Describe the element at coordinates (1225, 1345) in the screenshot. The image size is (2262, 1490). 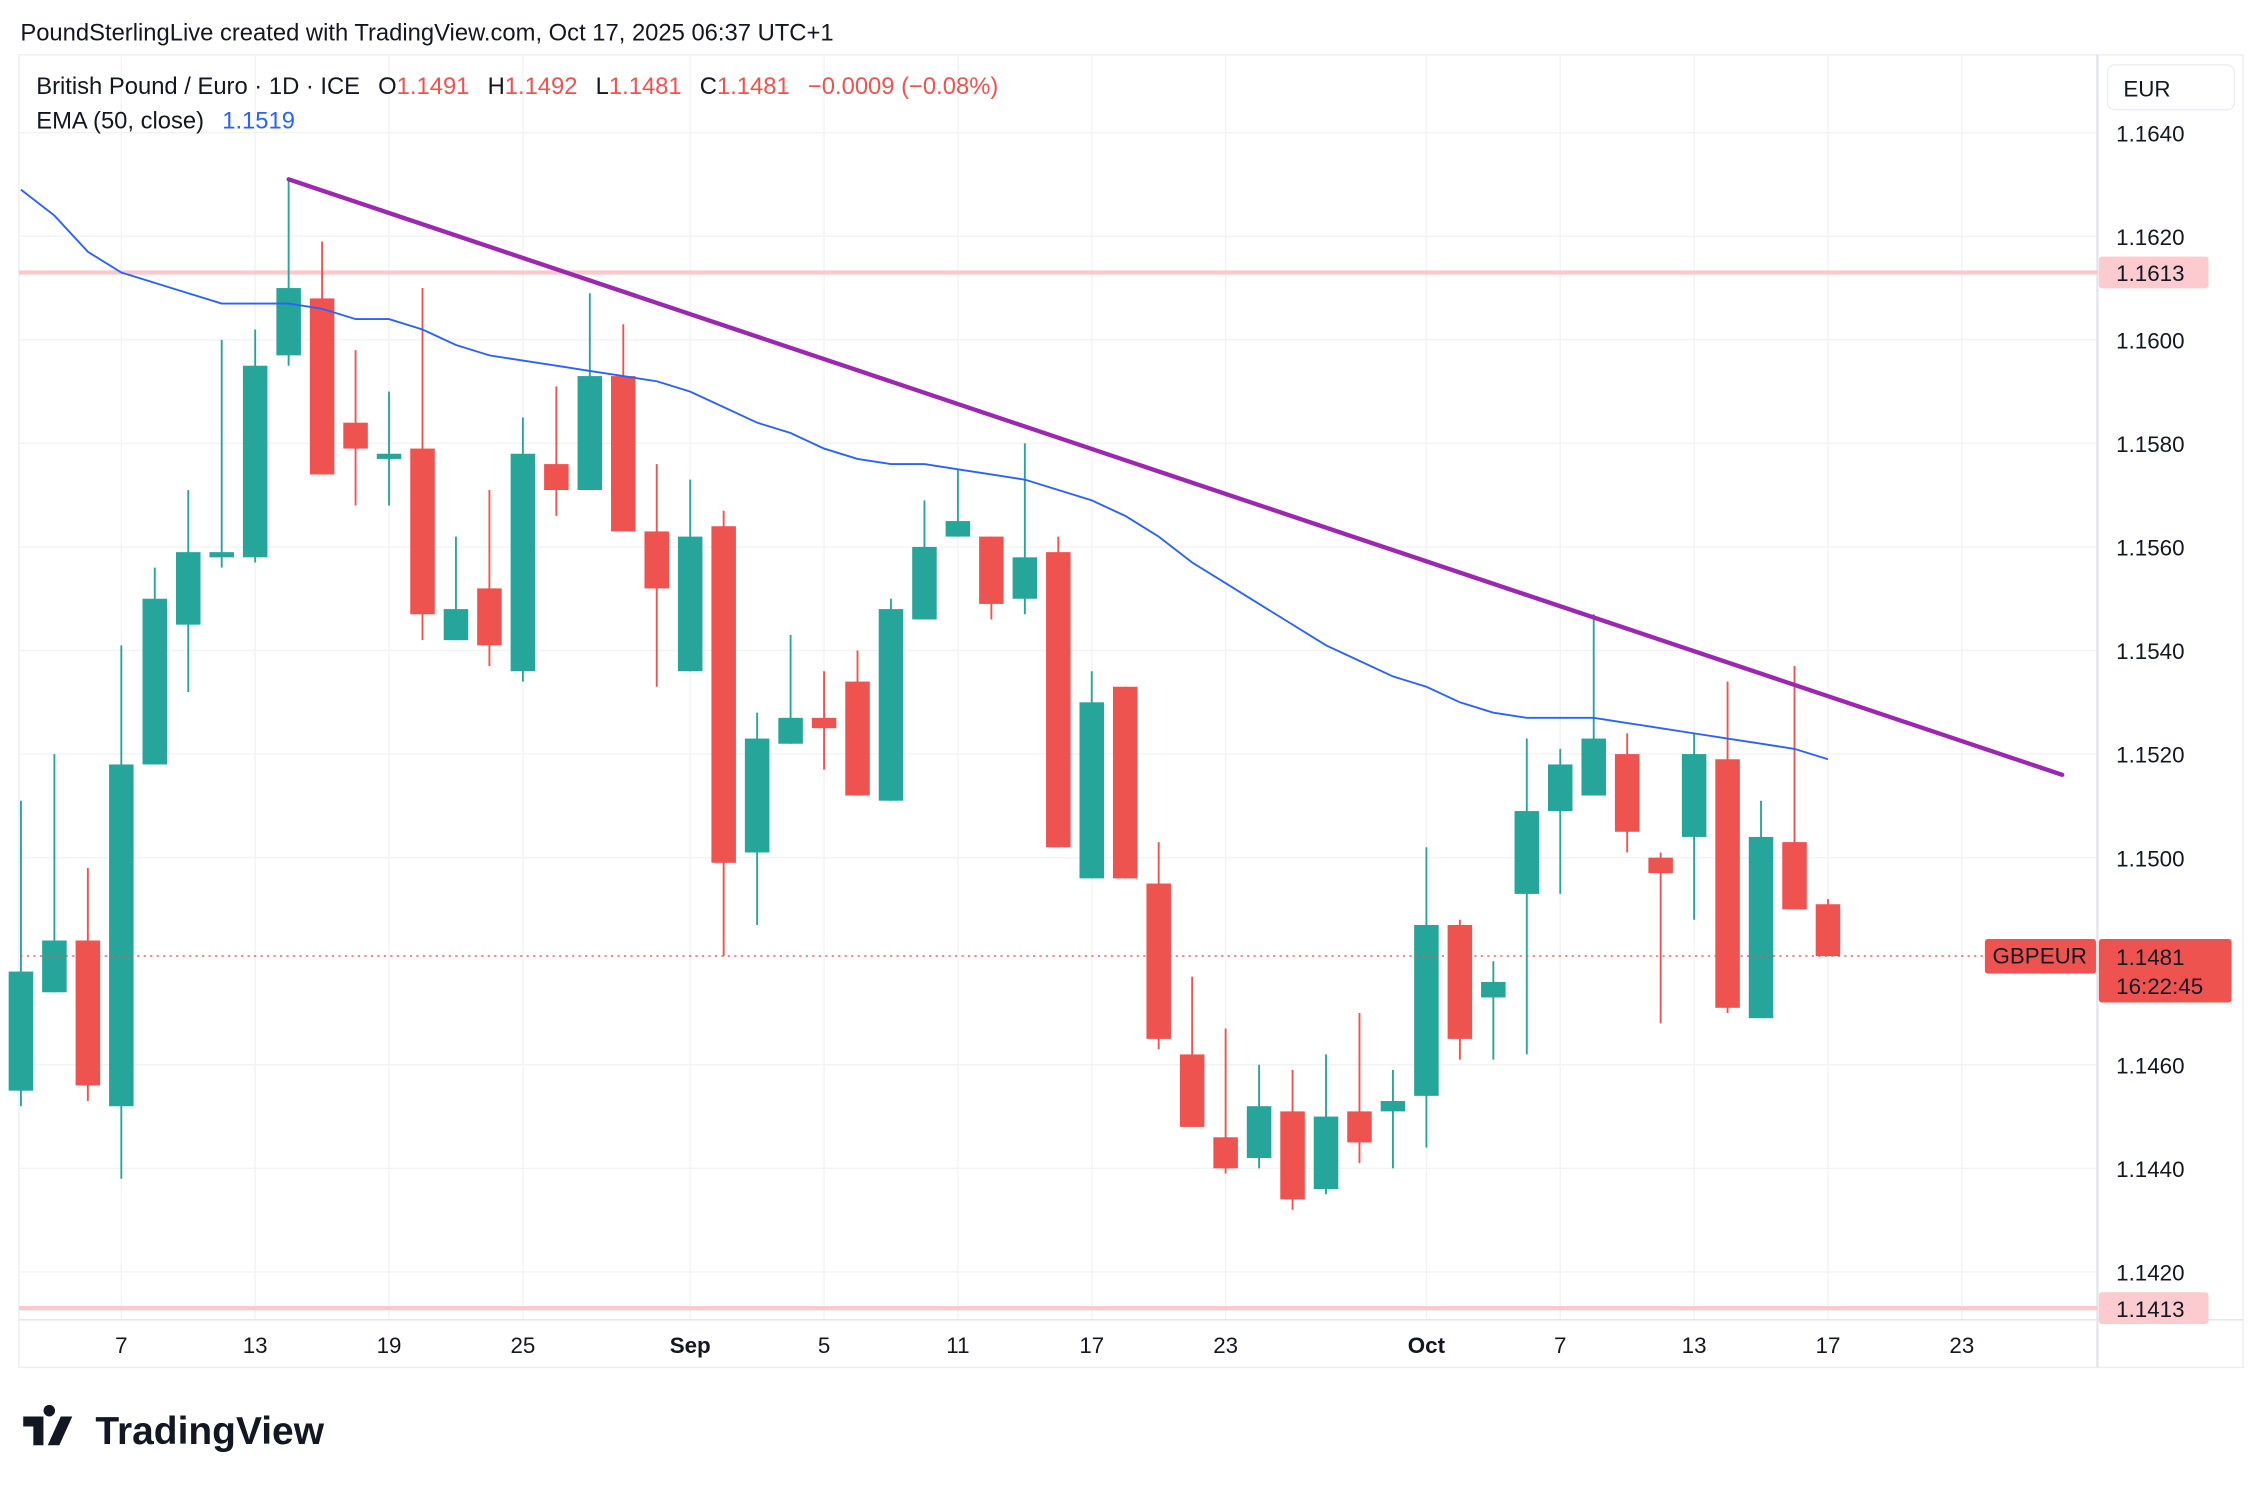
I see `time-tick-label: 23` at that location.